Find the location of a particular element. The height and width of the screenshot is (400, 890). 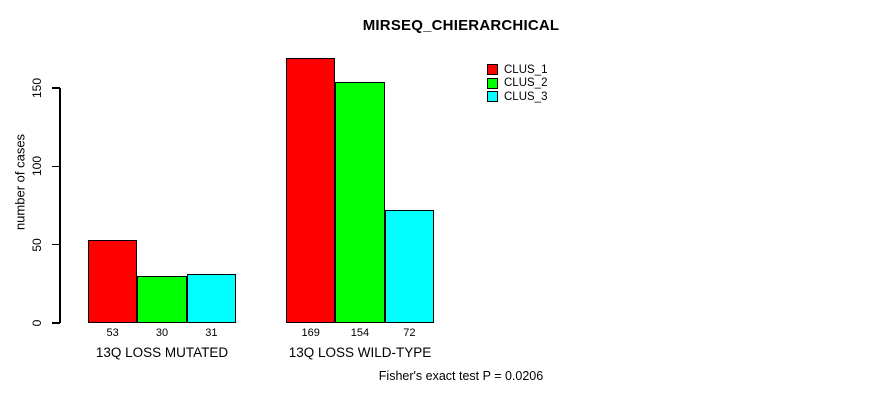

chart-title: MIRSEQ_CHIERARCHICAL is located at coordinates (461, 25).